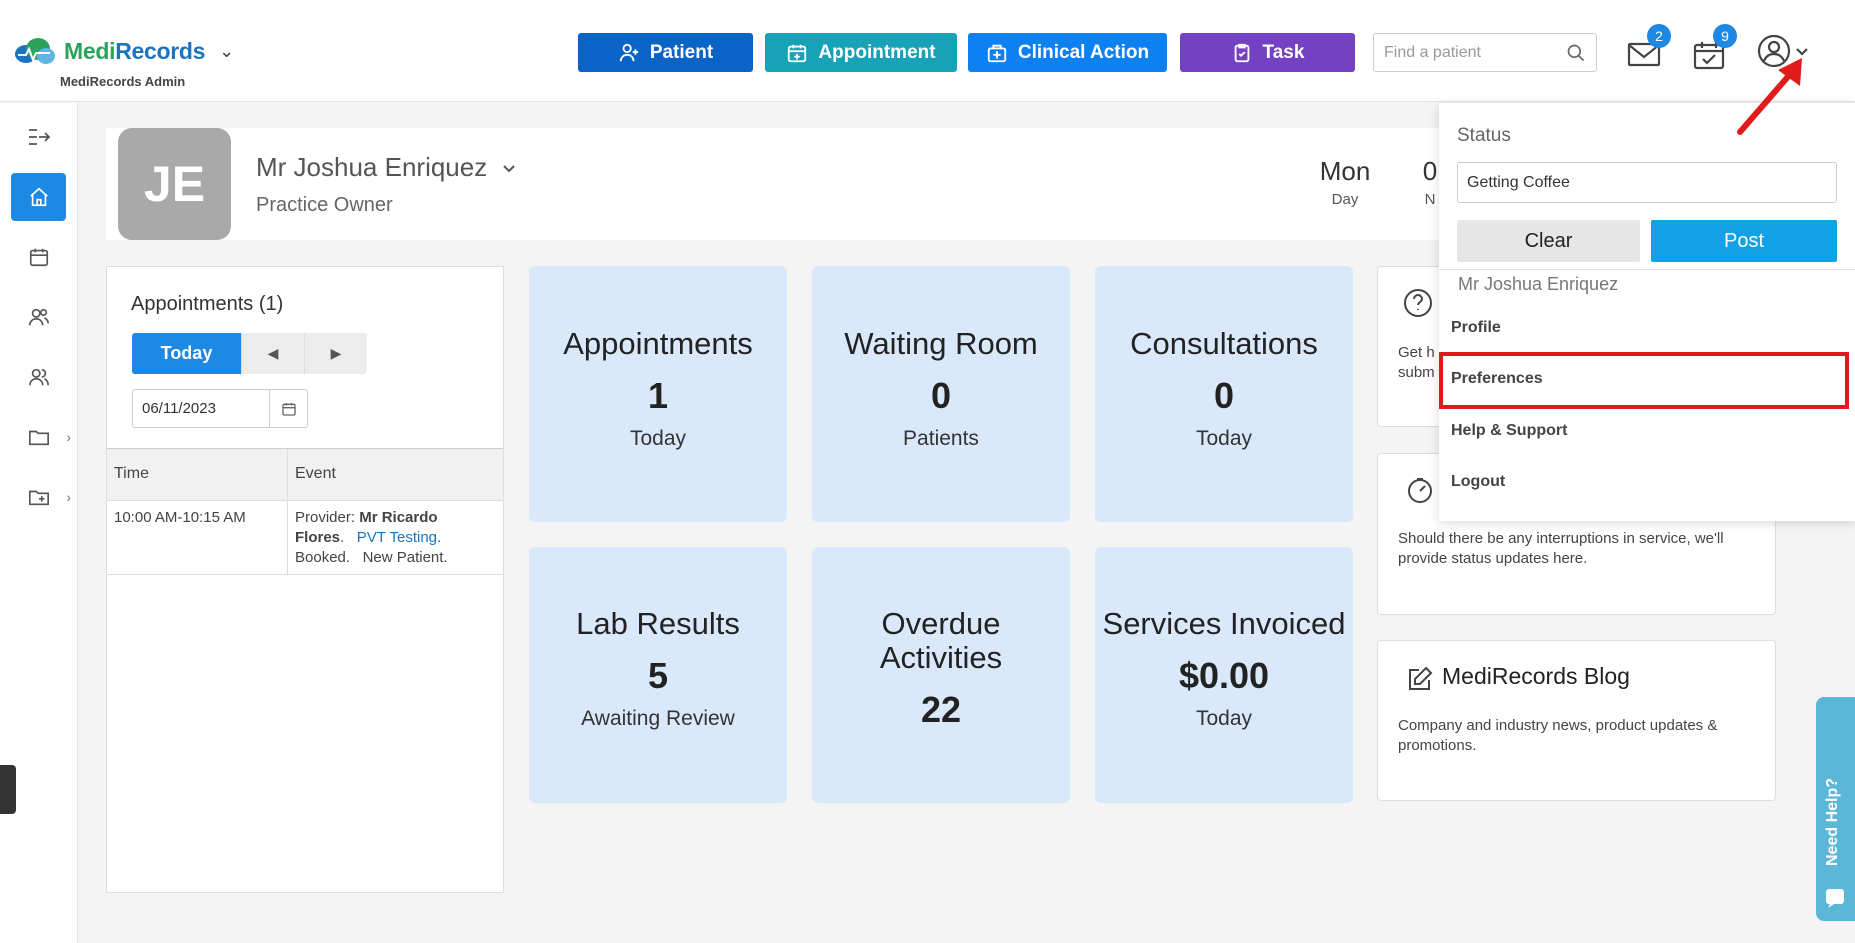 The image size is (1855, 943). I want to click on new-task-button: Task, so click(1267, 52).